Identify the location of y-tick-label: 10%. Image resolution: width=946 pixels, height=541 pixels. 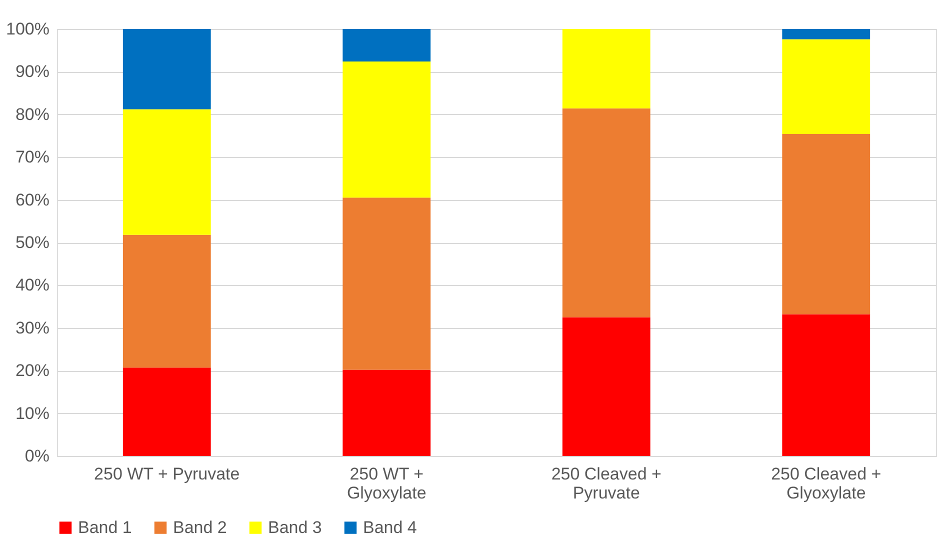
(32, 413).